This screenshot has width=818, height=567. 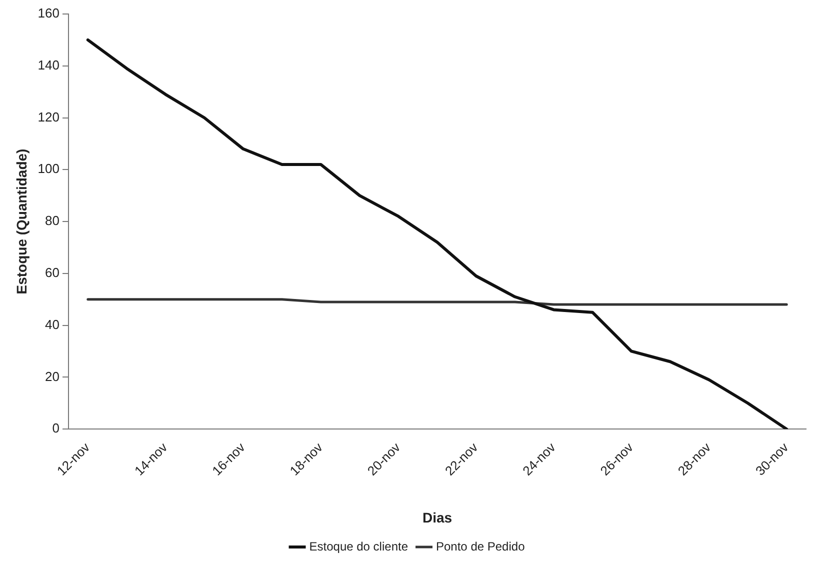 I want to click on x-axis-title: Dias, so click(x=437, y=517).